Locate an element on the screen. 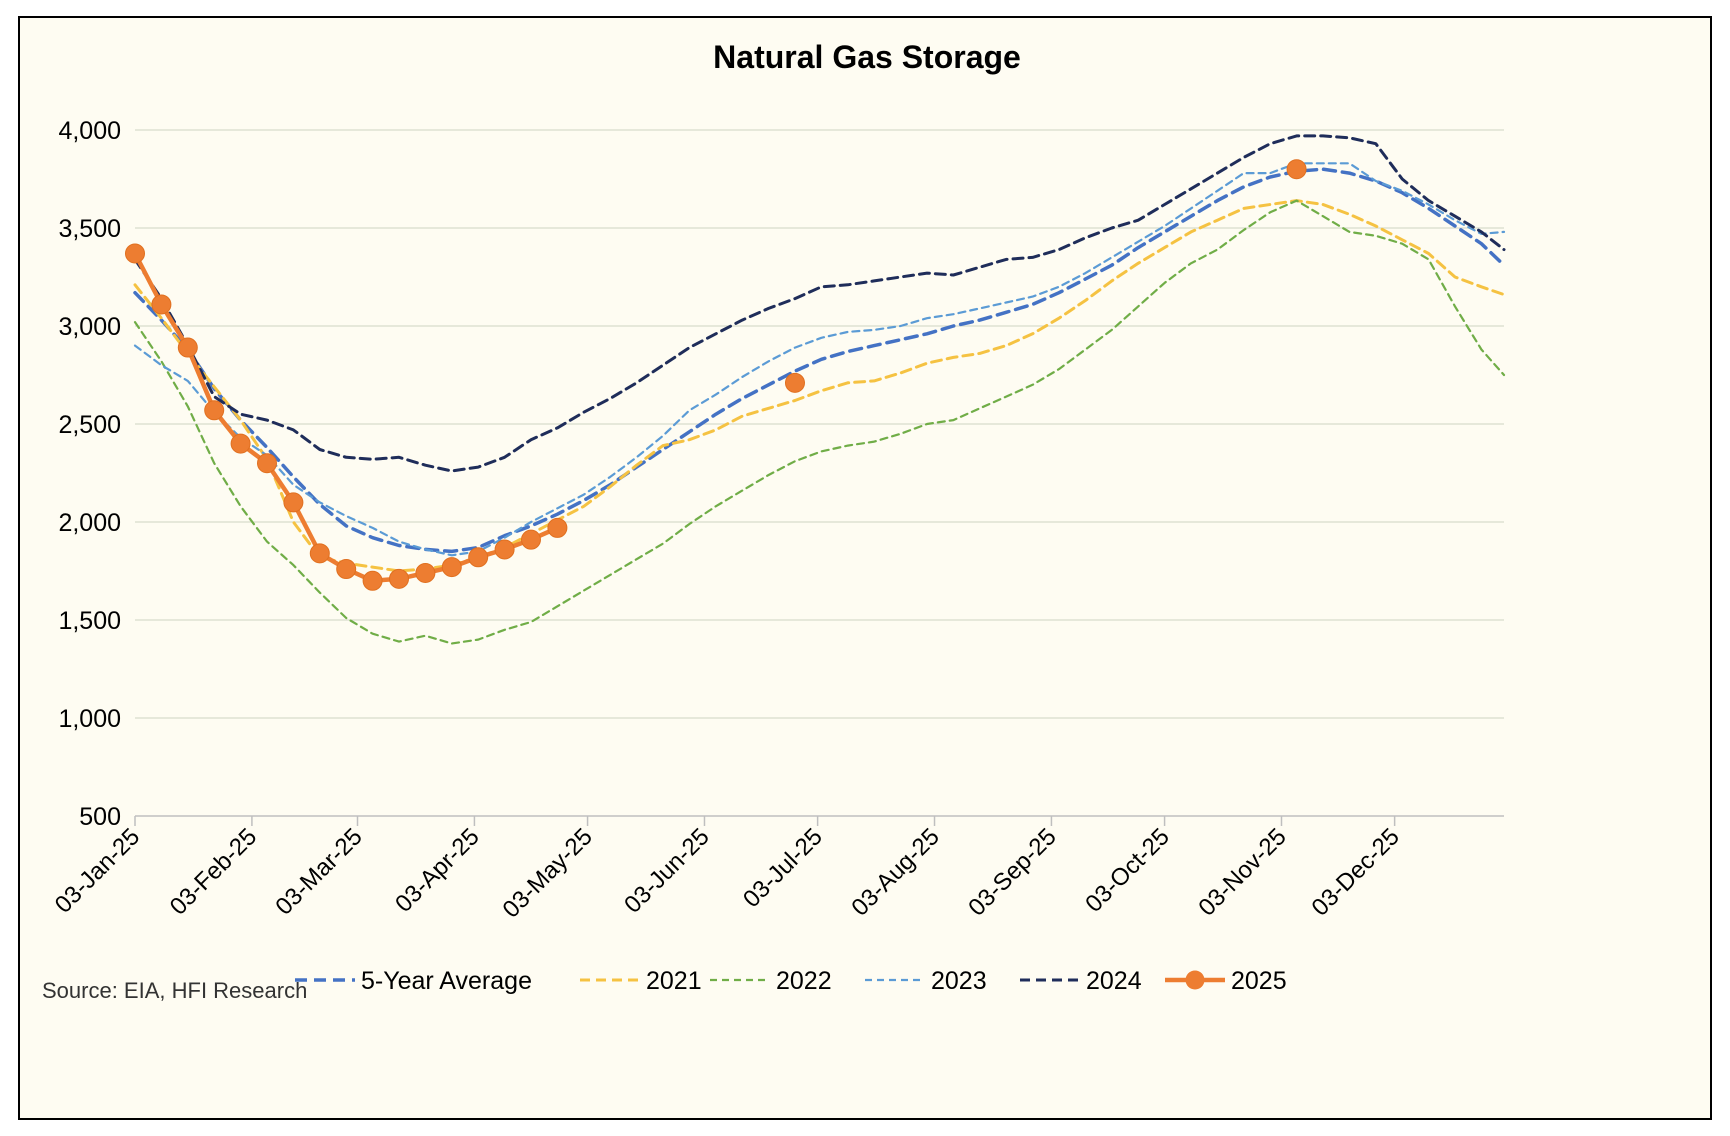  legend: 5-Year Average 2021 2022 2023 2024 2025 is located at coordinates (791, 981).